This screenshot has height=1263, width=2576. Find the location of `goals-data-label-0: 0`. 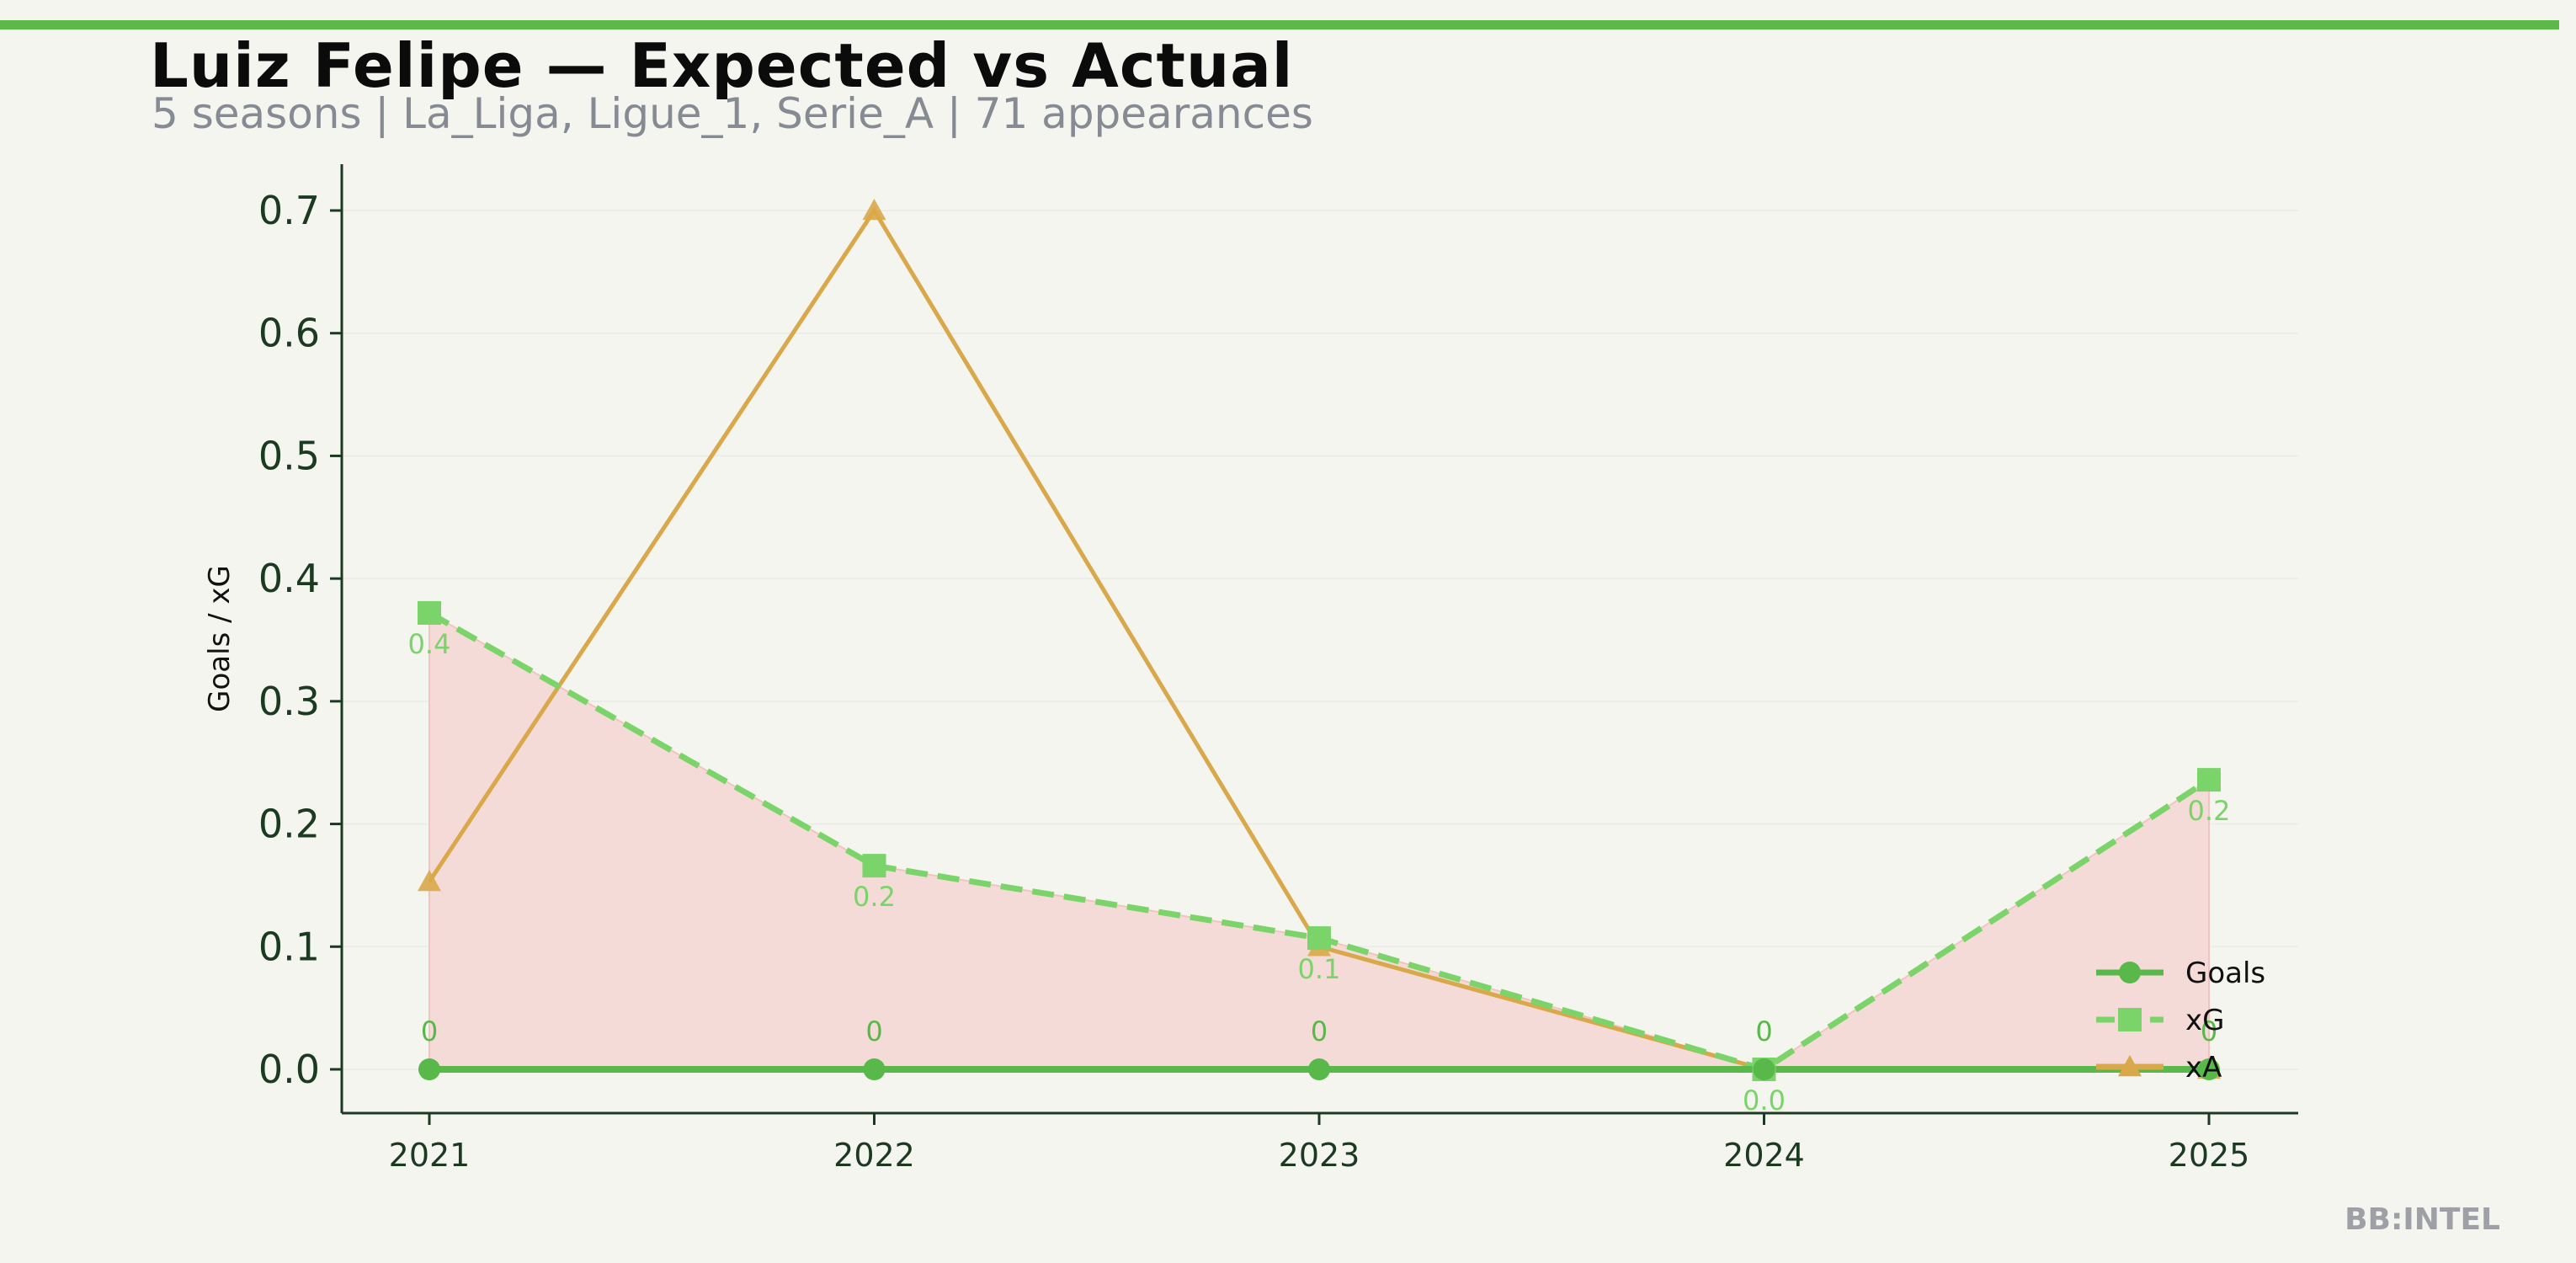

goals-data-label-0: 0 is located at coordinates (430, 1031).